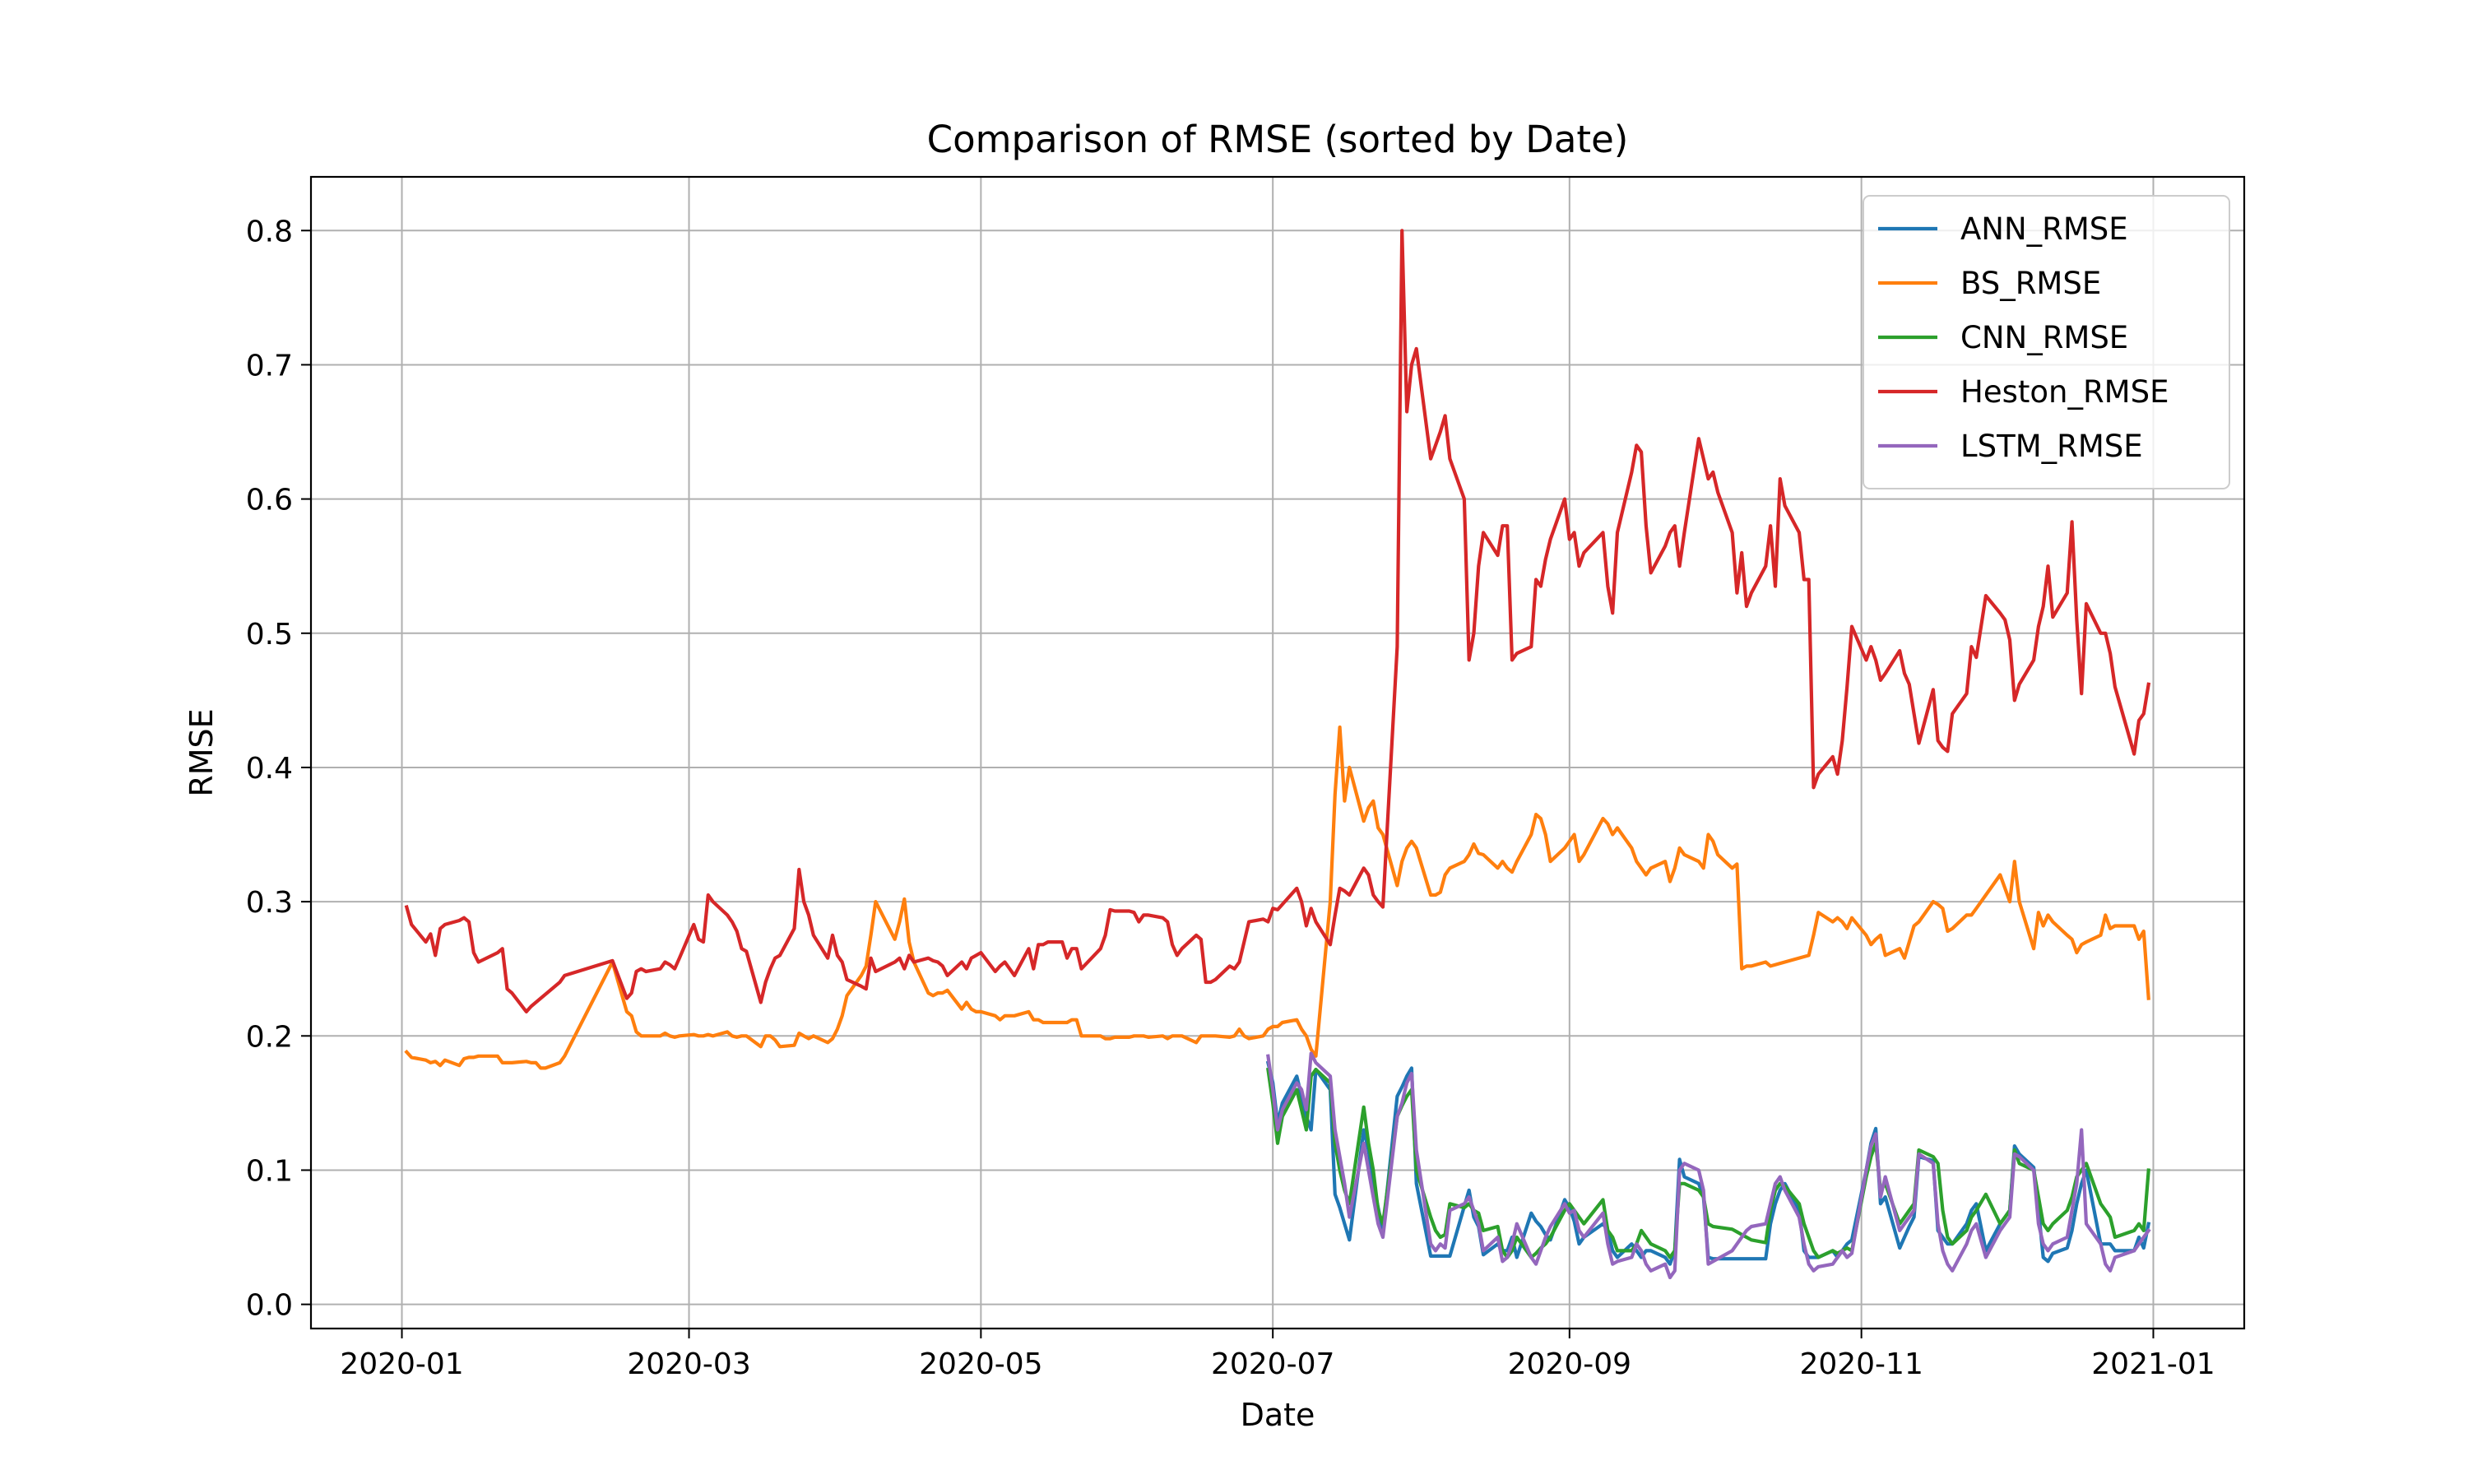 Image resolution: width=2468 pixels, height=1484 pixels. I want to click on y-tick-label: 0.7, so click(269, 366).